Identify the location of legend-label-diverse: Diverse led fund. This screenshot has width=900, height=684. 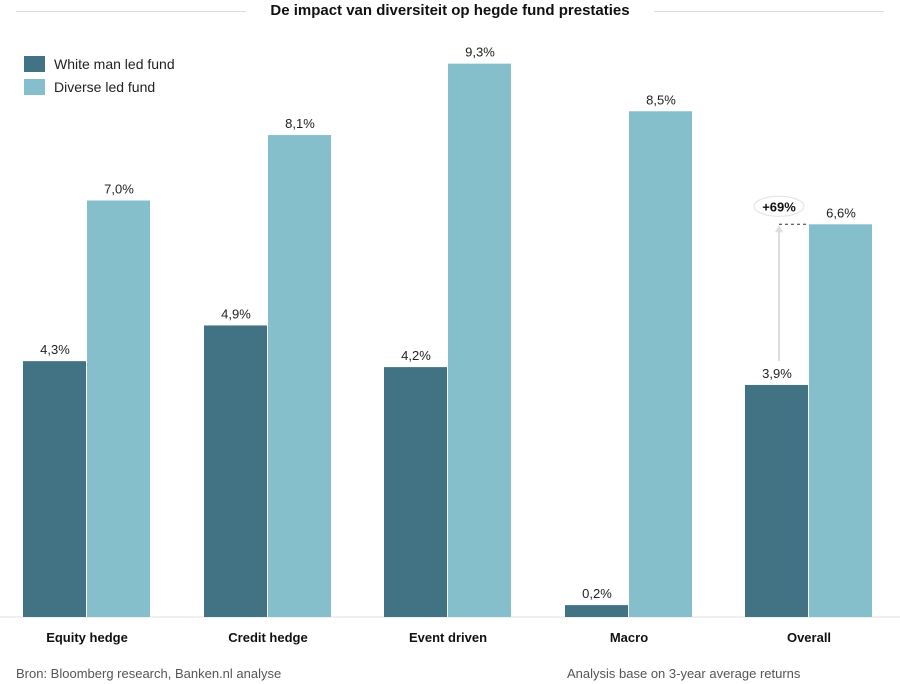
(105, 86).